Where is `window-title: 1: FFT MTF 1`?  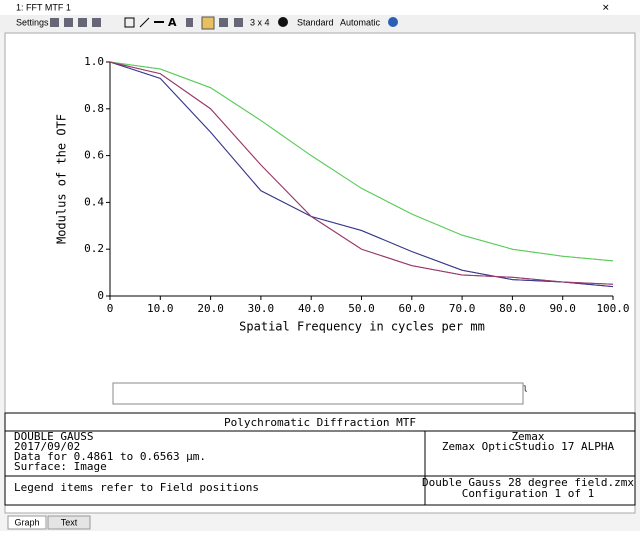 window-title: 1: FFT MTF 1 is located at coordinates (43, 7).